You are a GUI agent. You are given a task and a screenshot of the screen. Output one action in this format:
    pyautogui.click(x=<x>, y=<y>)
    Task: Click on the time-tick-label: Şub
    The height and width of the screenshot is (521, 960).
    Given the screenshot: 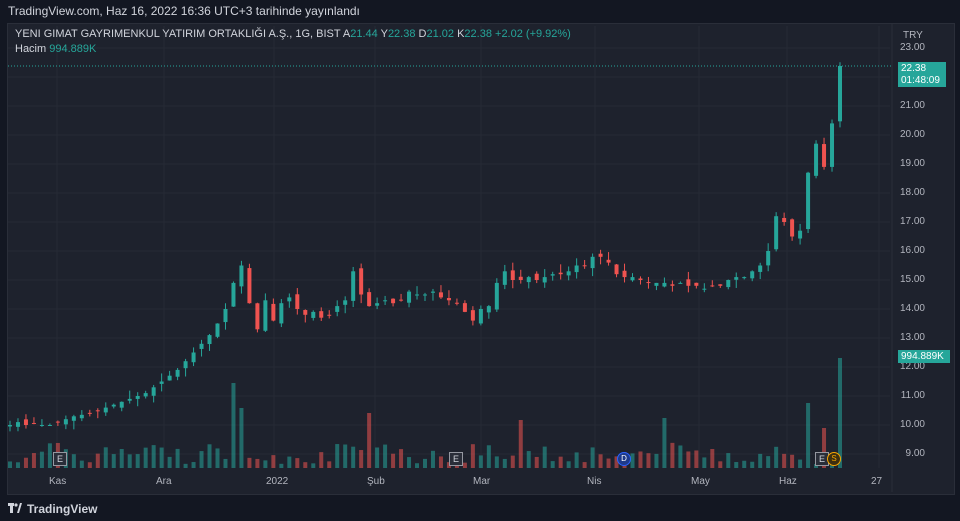 What is the action you would take?
    pyautogui.click(x=376, y=481)
    